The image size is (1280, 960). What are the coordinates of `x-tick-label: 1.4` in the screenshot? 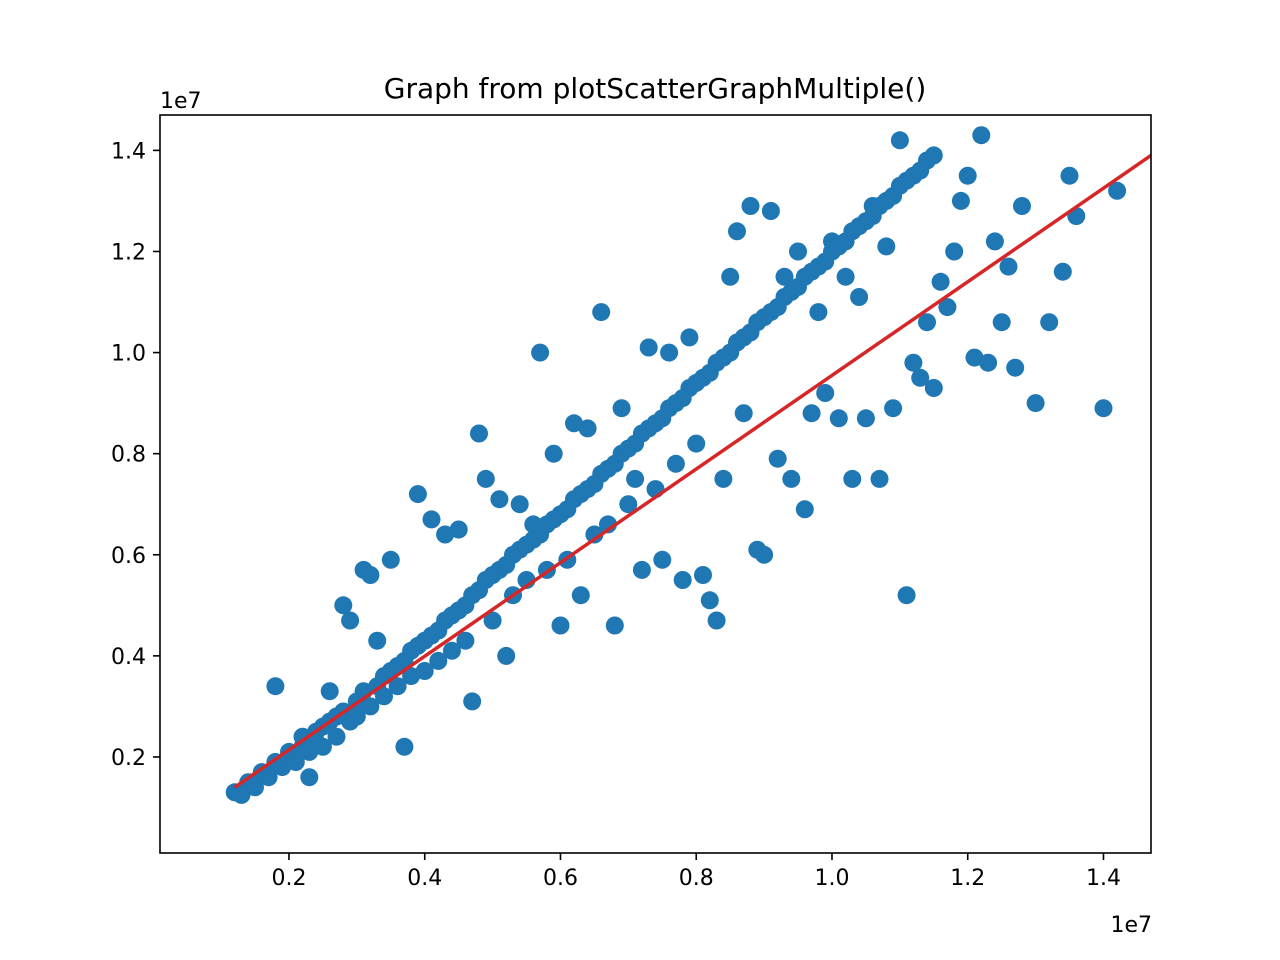 It's located at (1103, 878).